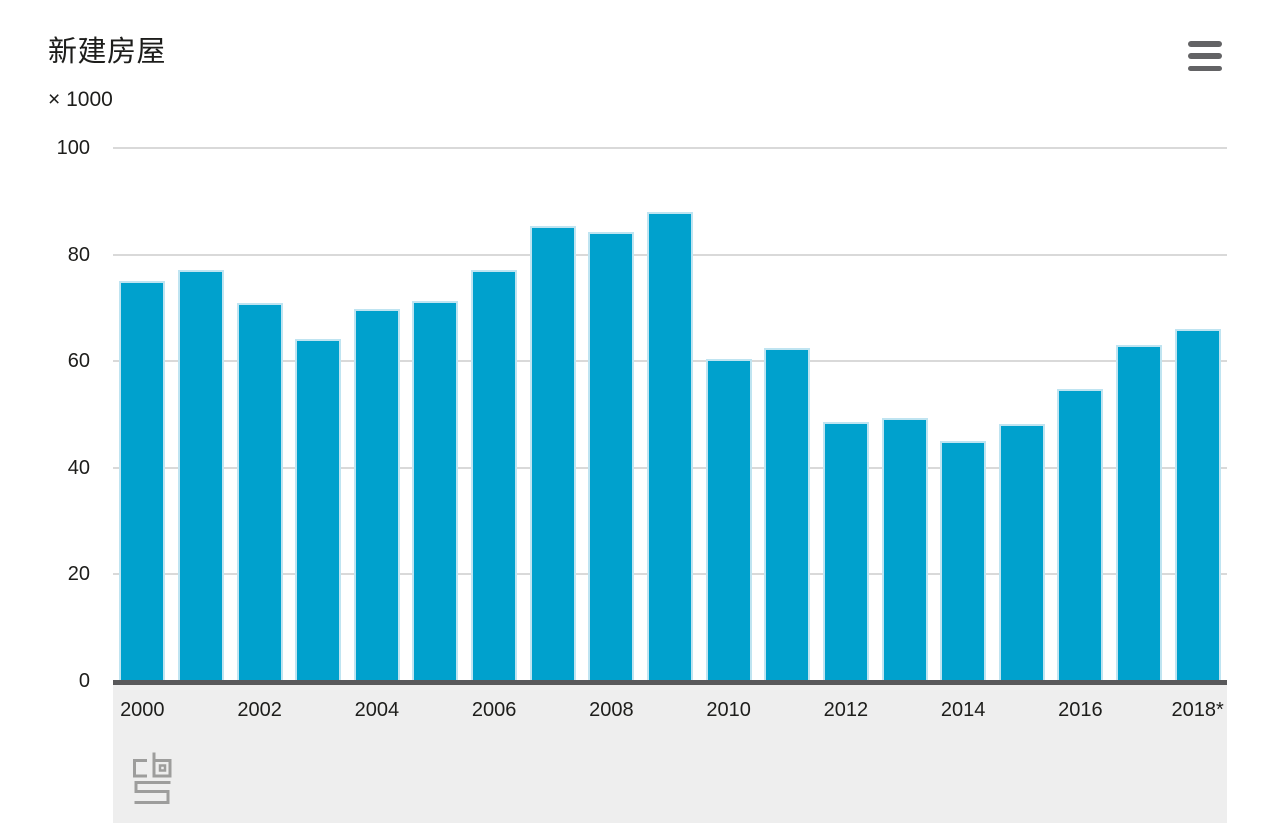  What do you see at coordinates (435, 490) in the screenshot?
I see `bar-2005` at bounding box center [435, 490].